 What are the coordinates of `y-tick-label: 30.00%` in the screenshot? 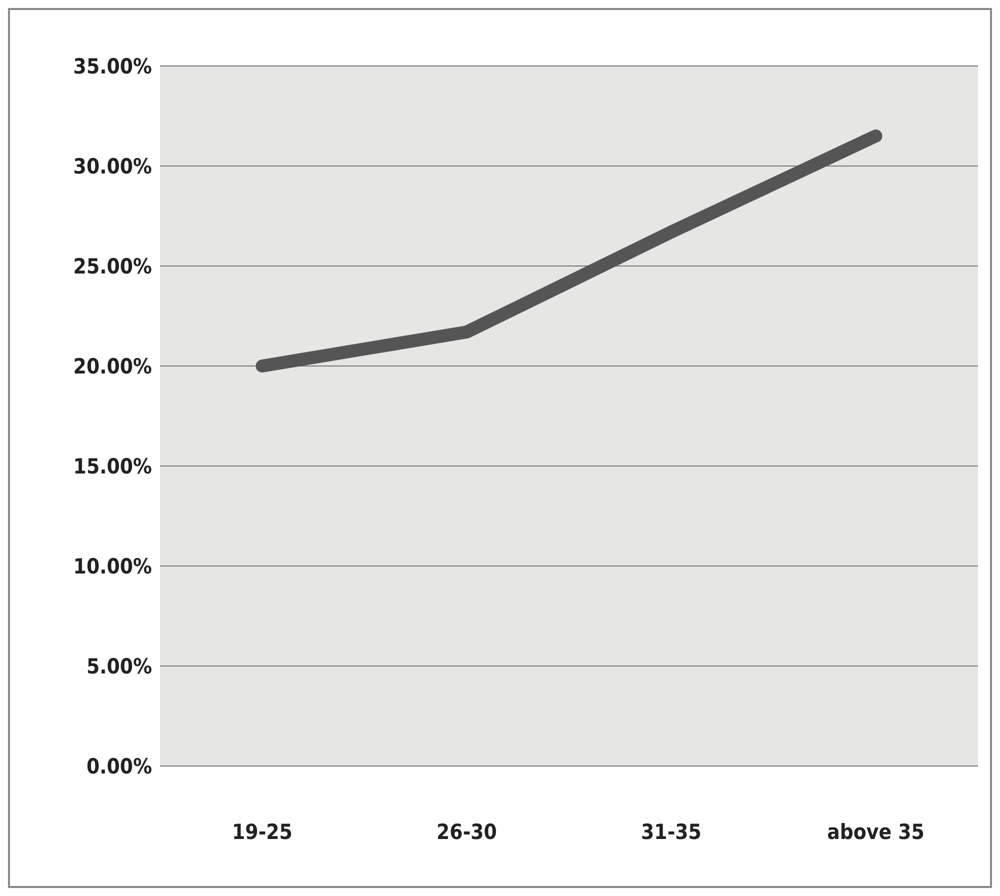 It's located at (112, 166).